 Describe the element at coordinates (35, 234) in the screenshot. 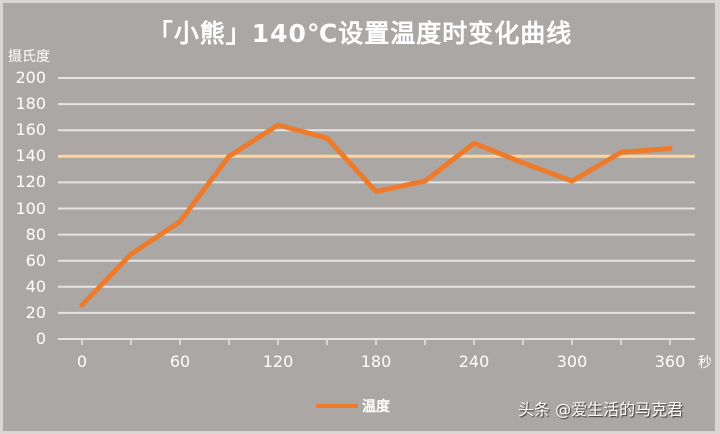

I see `y-tick-label: 80` at that location.